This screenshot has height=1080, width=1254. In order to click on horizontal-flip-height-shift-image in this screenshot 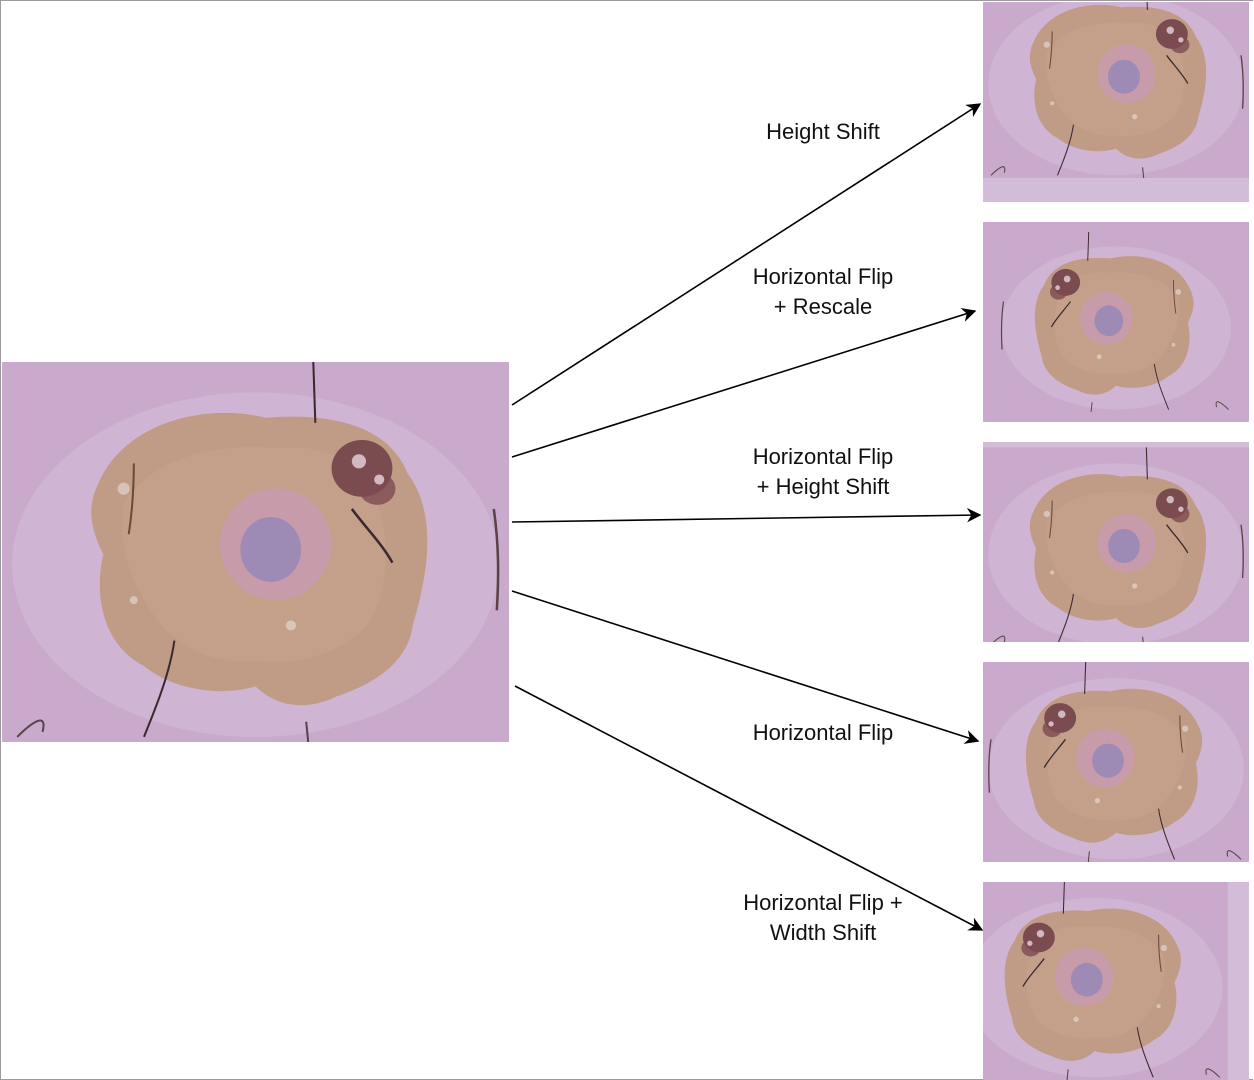, I will do `click(1116, 542)`.